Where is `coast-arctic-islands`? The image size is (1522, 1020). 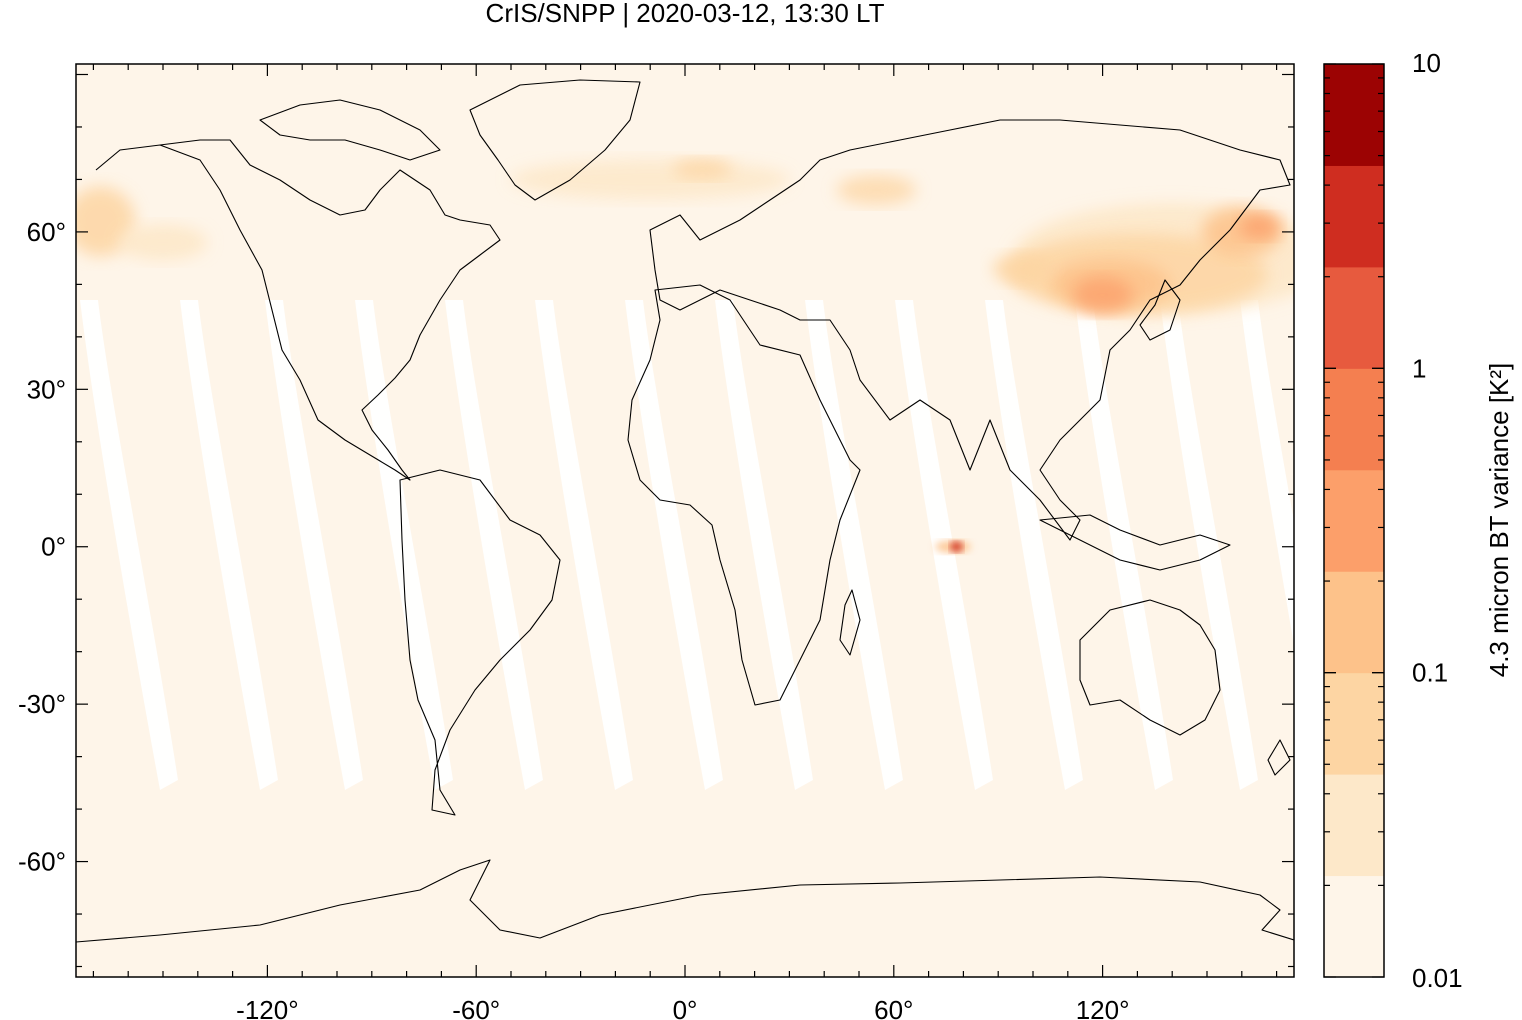
coast-arctic-islands is located at coordinates (350, 130).